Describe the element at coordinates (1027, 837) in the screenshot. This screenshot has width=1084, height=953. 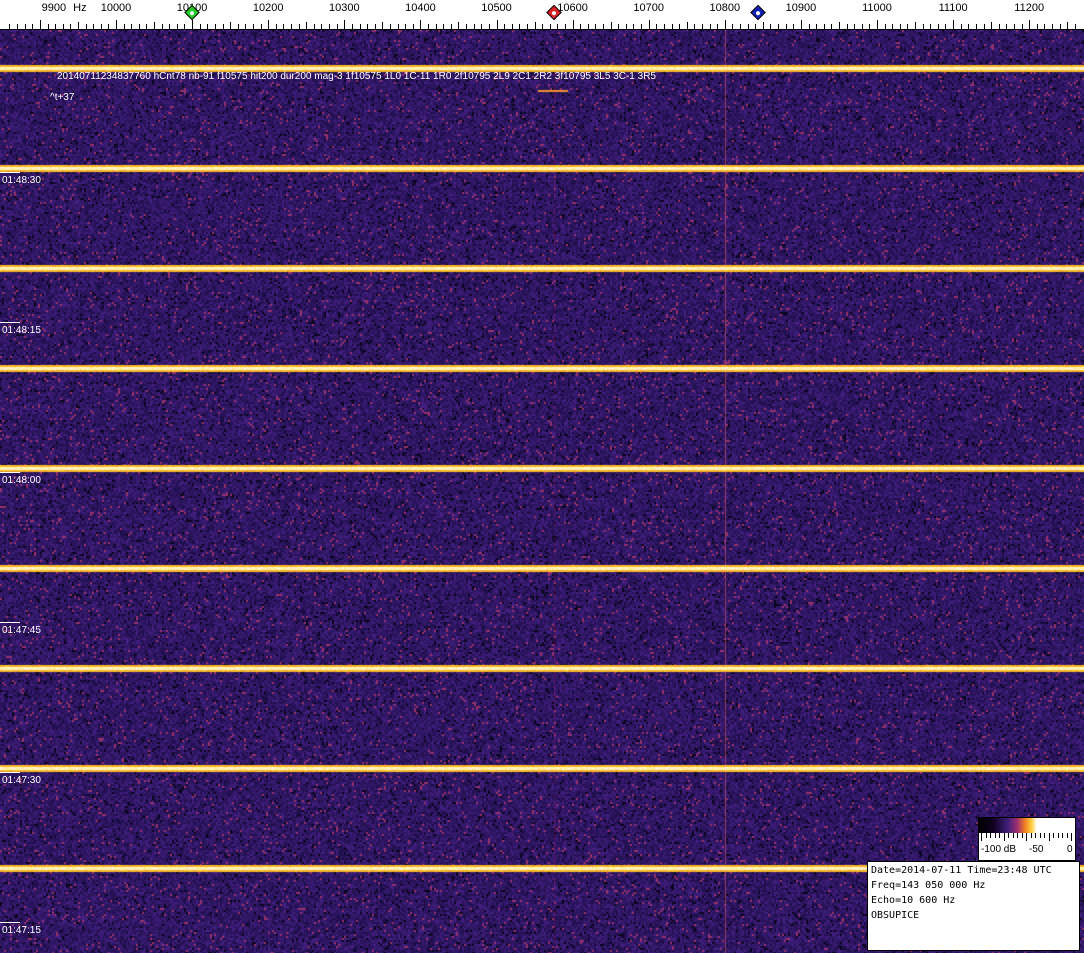
I see `colorbar-ticks` at that location.